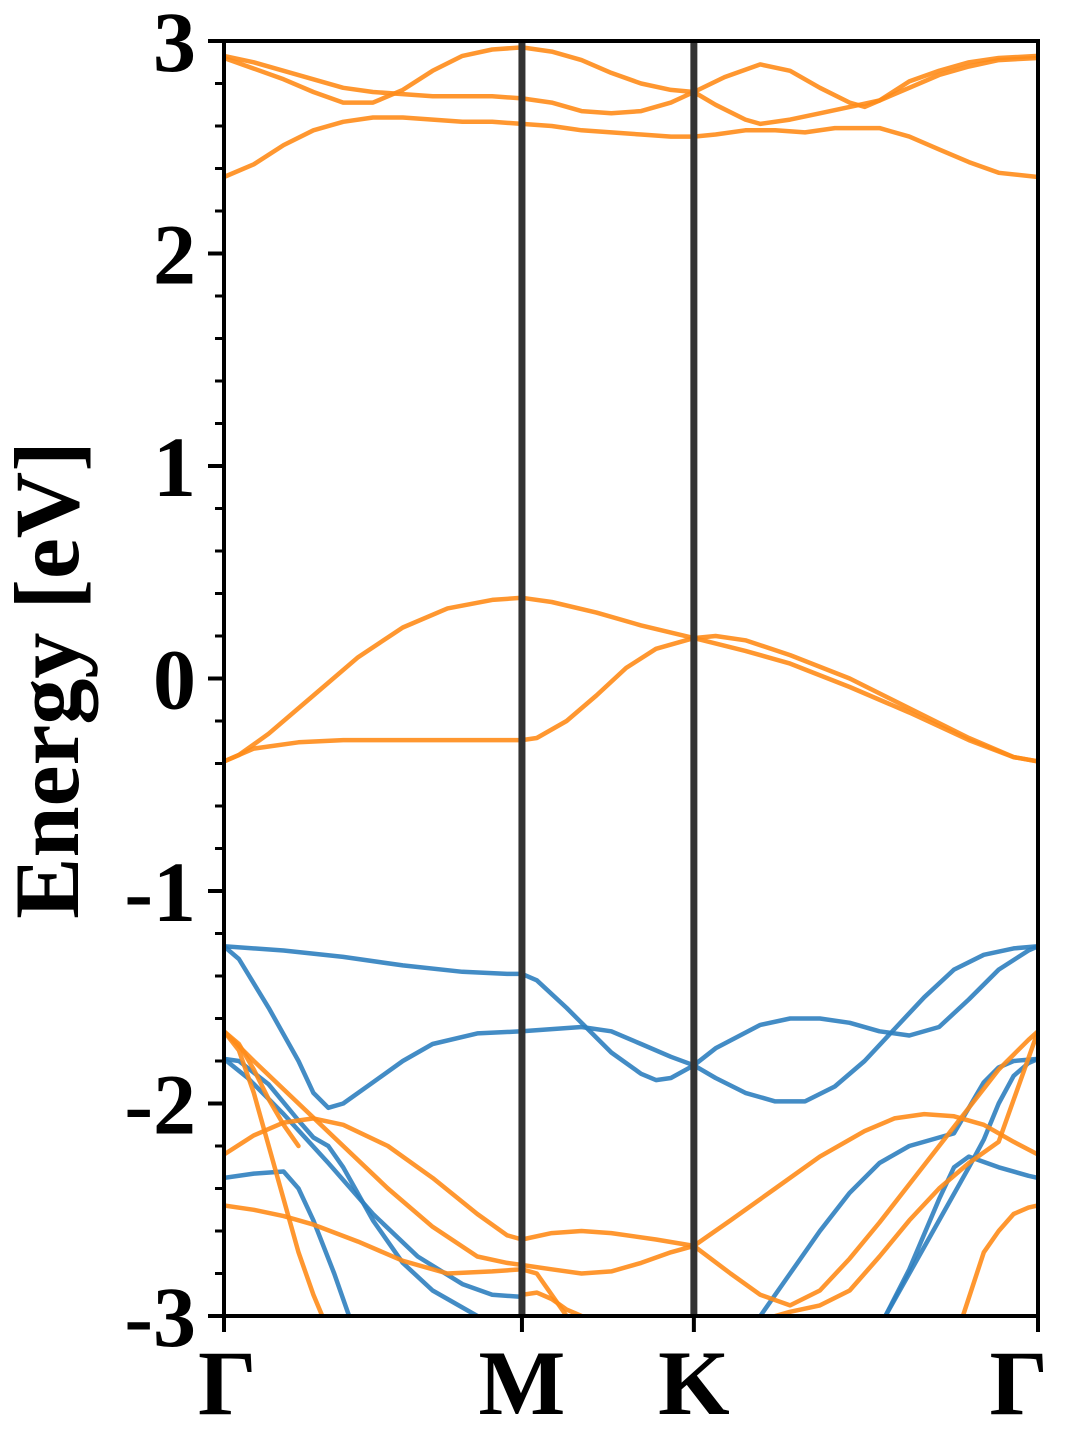 The width and height of the screenshot is (1080, 1440). Describe the element at coordinates (174, 45) in the screenshot. I see `y-tick-label-1: 3` at that location.